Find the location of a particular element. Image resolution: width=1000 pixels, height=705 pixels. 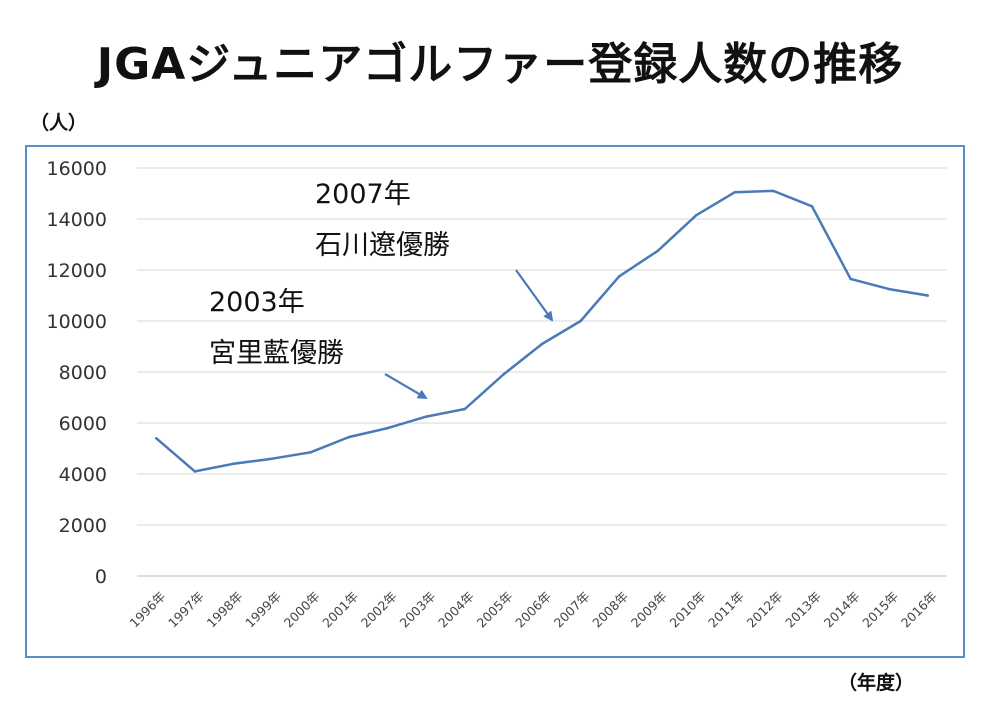

y-axis-unit-label: （人） is located at coordinates (59, 123).